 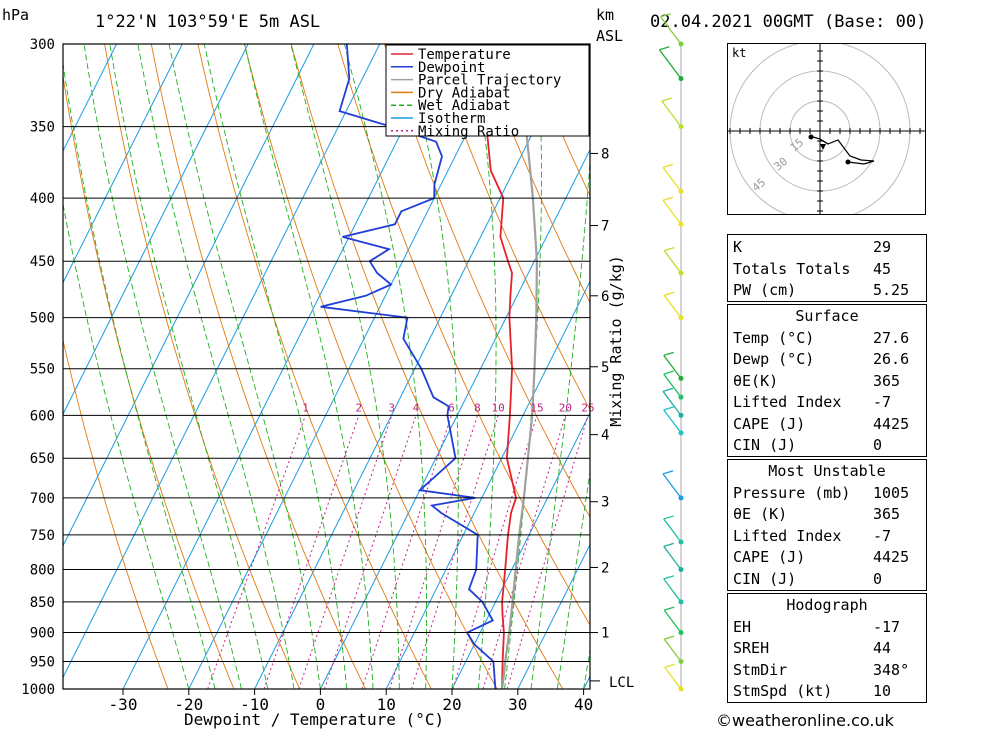 I want to click on mu-value: 4425, so click(x=891, y=557).